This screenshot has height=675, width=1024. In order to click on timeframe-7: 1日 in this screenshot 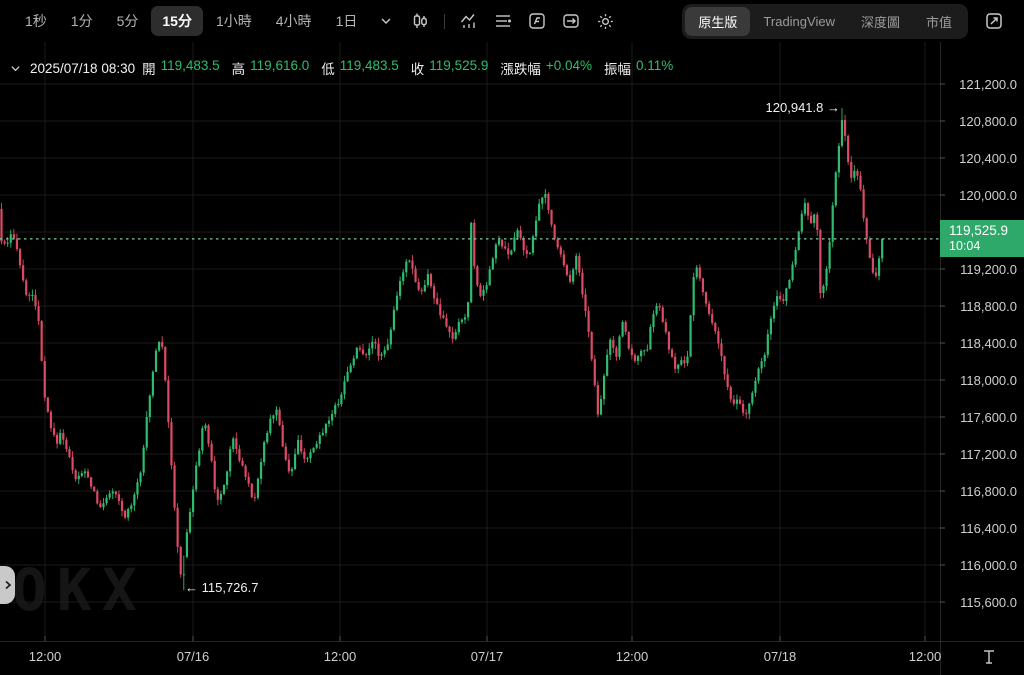, I will do `click(346, 21)`.